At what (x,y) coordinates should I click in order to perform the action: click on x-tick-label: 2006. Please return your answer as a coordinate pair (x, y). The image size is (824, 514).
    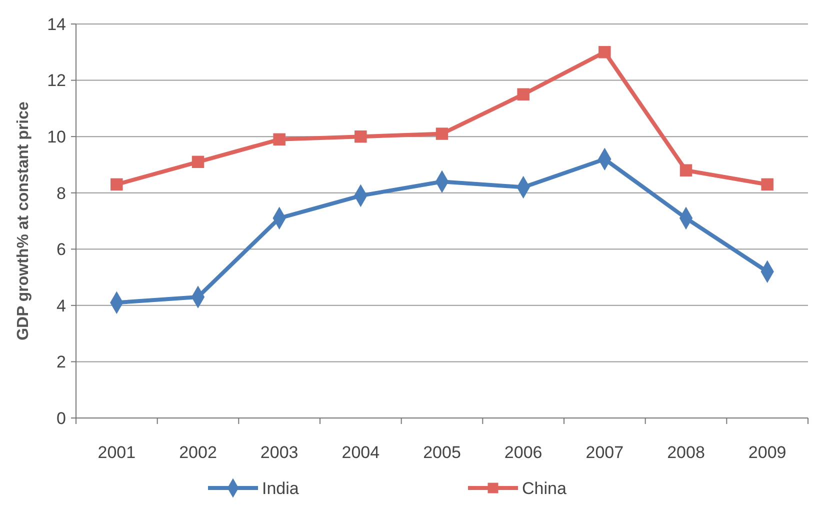
    Looking at the image, I should click on (523, 452).